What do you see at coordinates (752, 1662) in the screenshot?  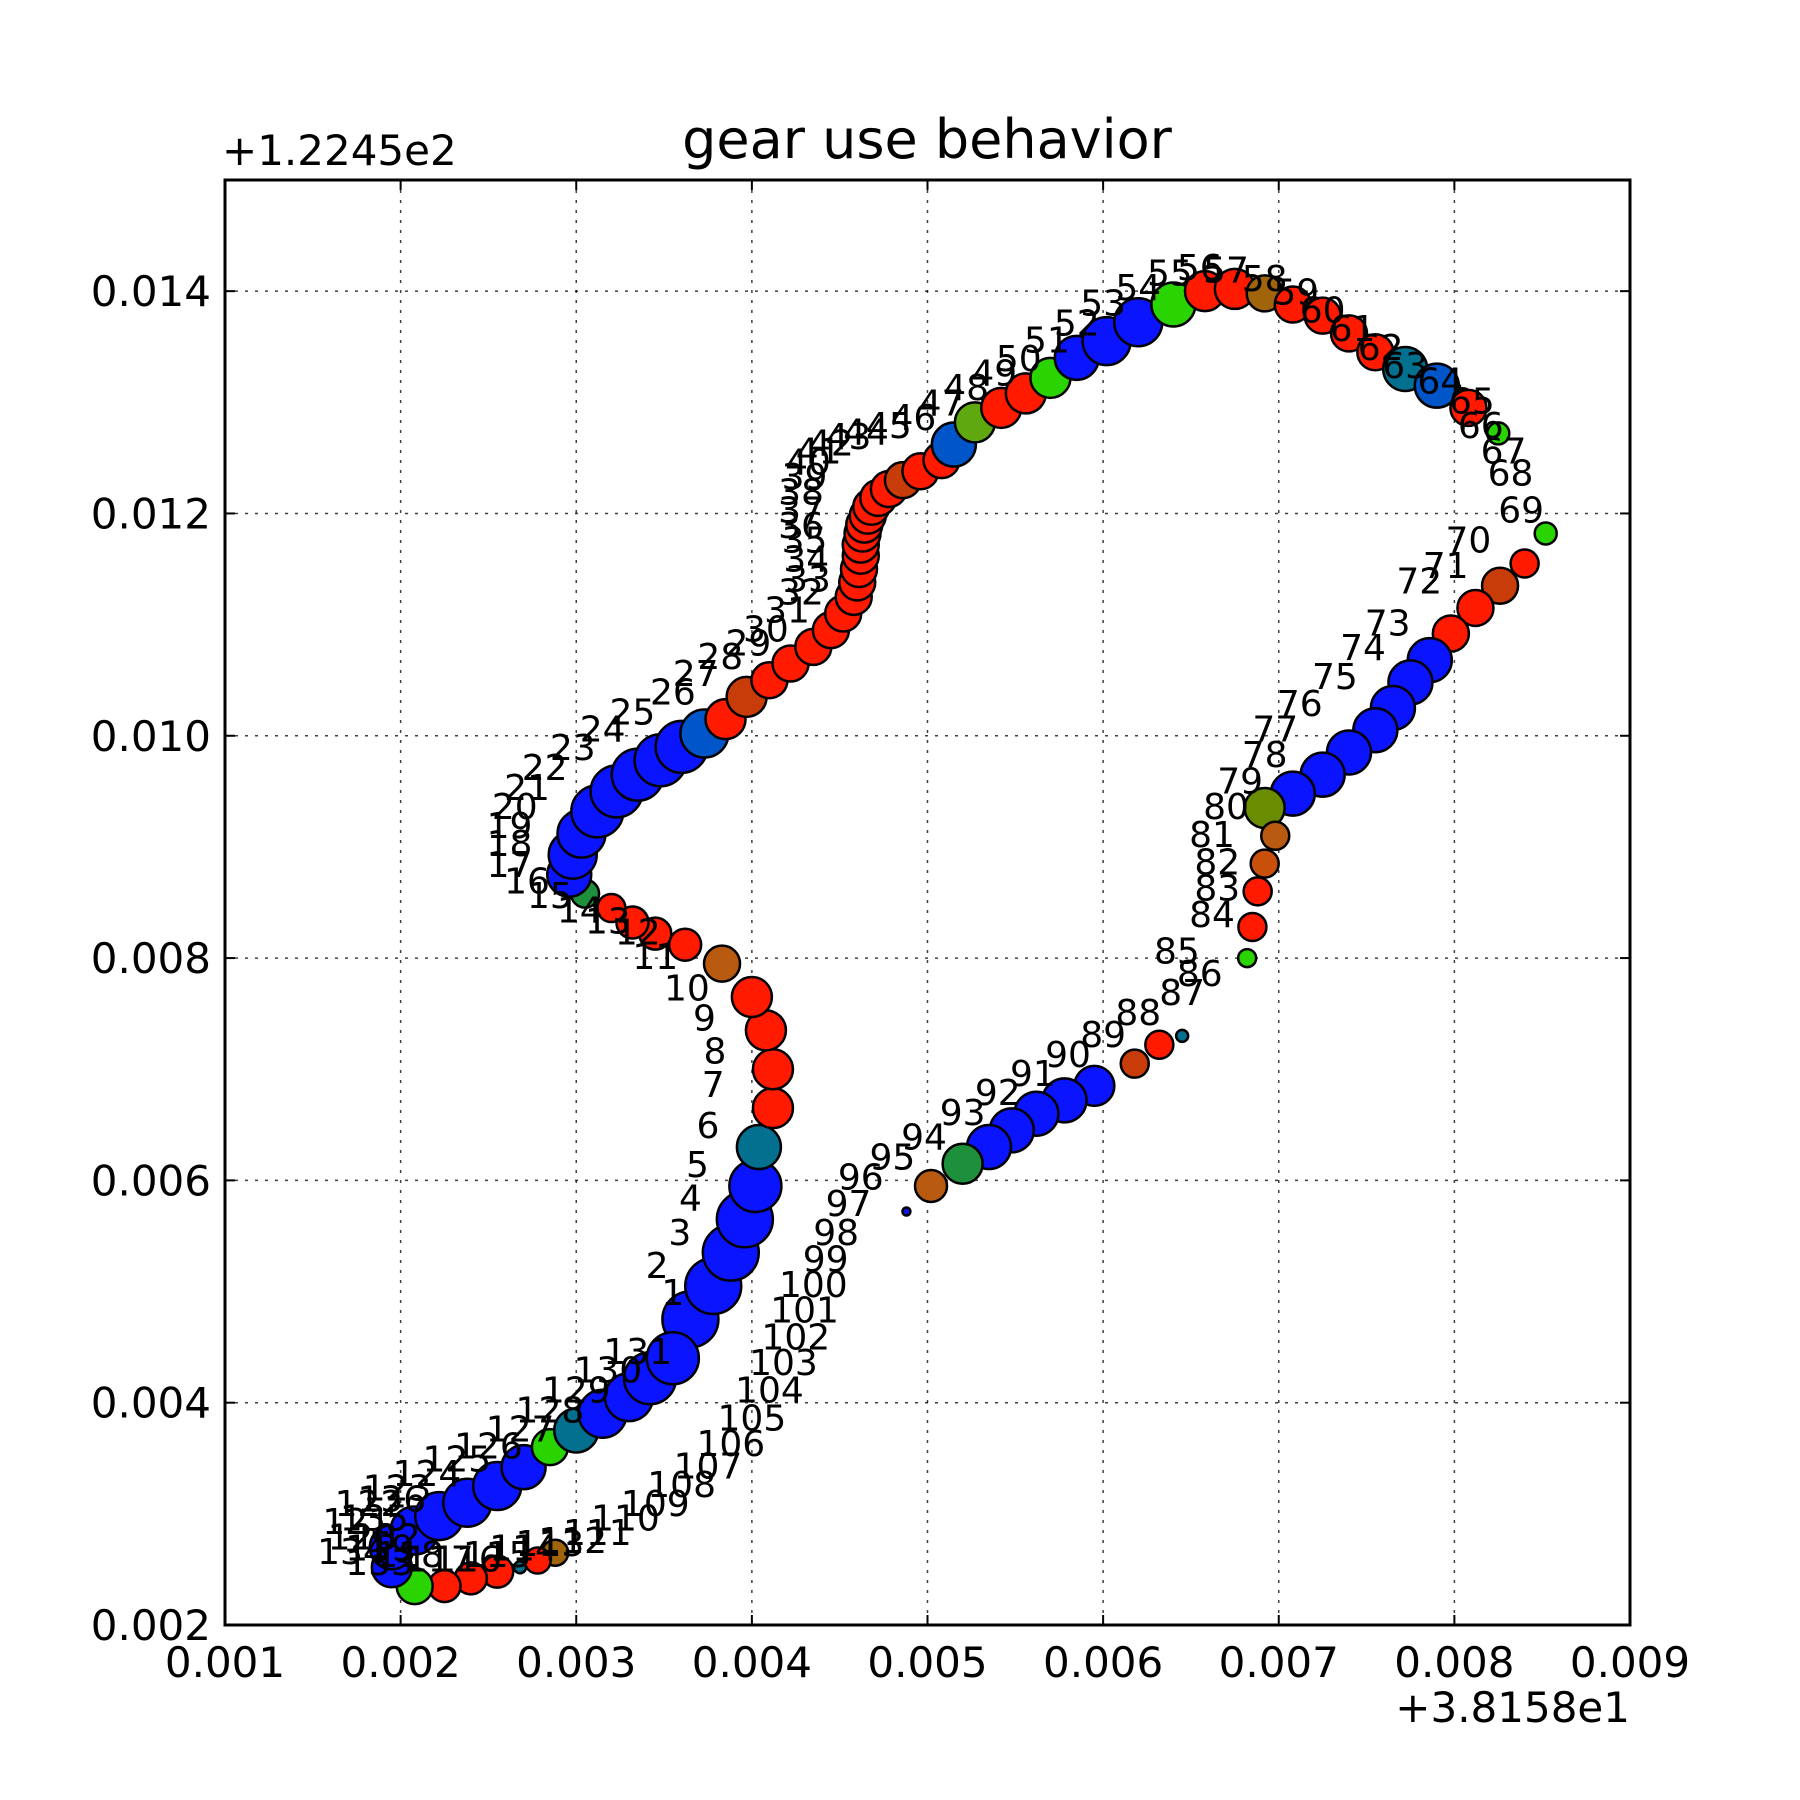 I see `x-tick-label: 0.004` at bounding box center [752, 1662].